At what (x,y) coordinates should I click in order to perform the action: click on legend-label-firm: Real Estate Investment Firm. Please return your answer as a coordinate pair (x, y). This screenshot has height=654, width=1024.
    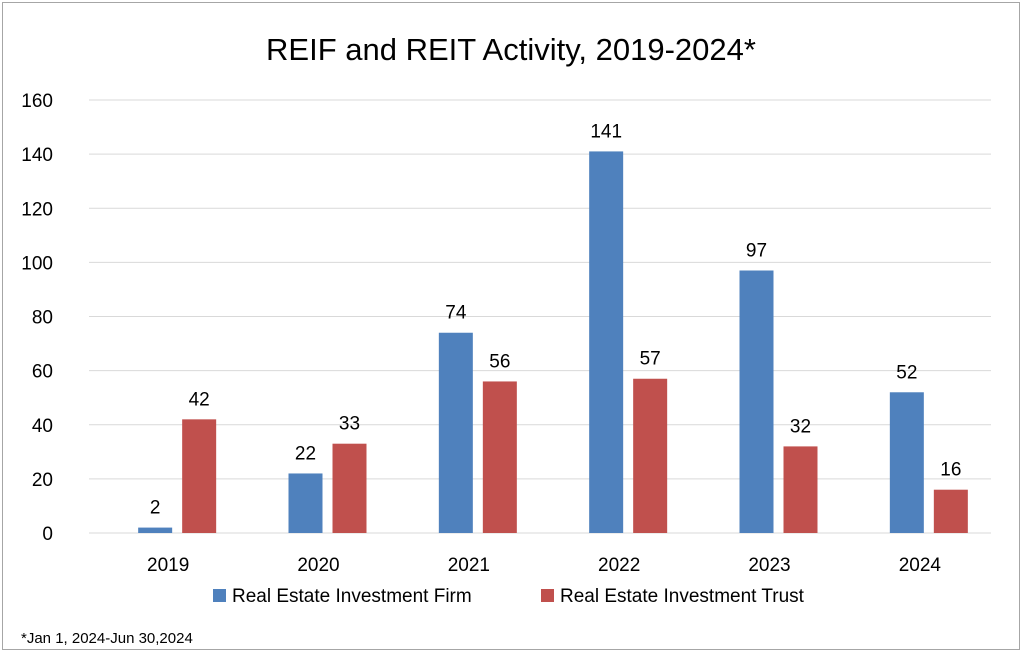
    Looking at the image, I should click on (352, 596).